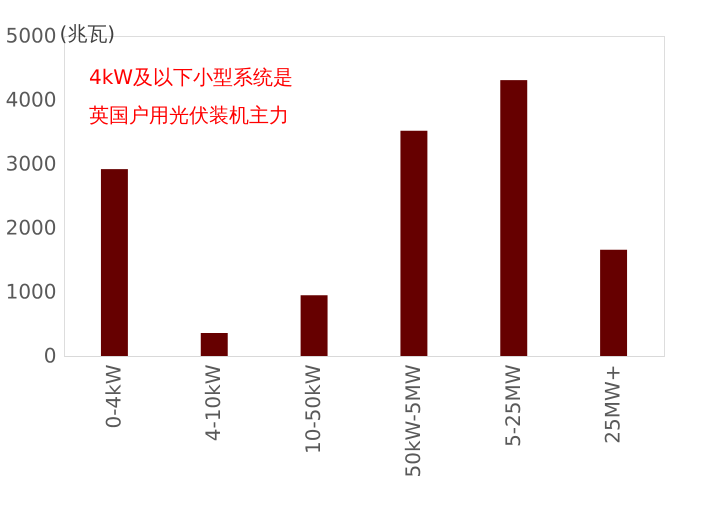  I want to click on y-tick-label: 0, so click(50, 356).